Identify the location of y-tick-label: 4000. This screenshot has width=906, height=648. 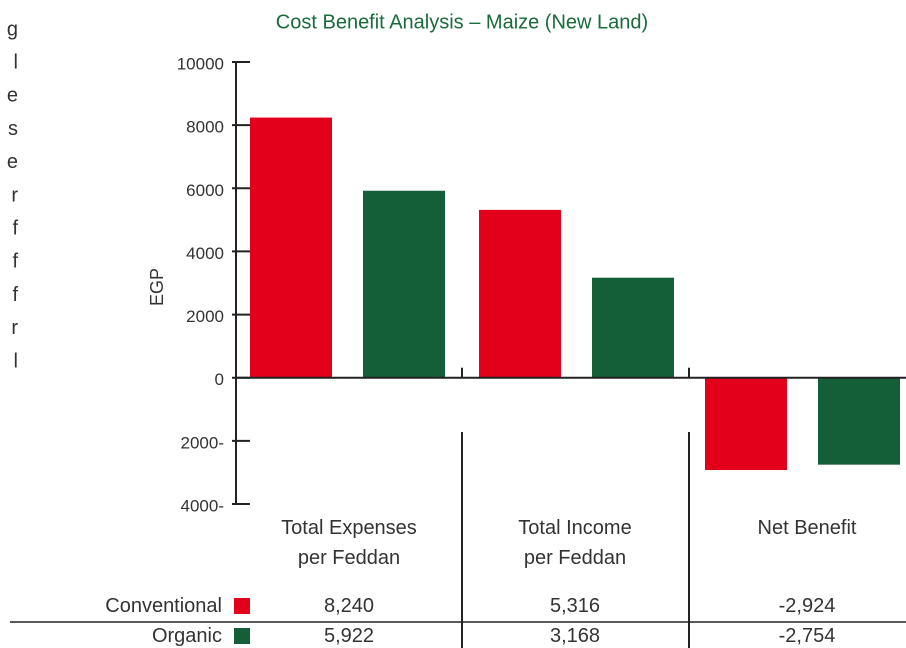
(205, 253).